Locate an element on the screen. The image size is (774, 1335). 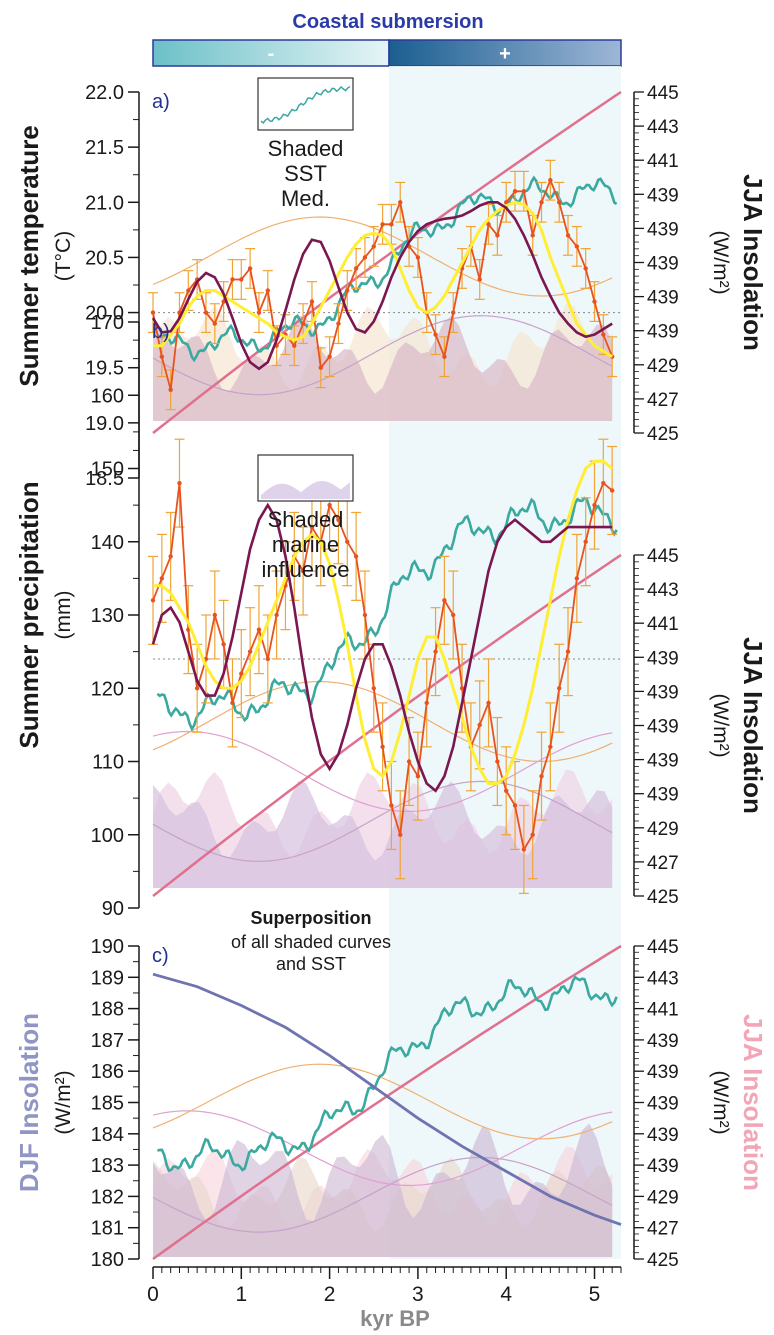
banner-minus-label: - is located at coordinates (271, 54).